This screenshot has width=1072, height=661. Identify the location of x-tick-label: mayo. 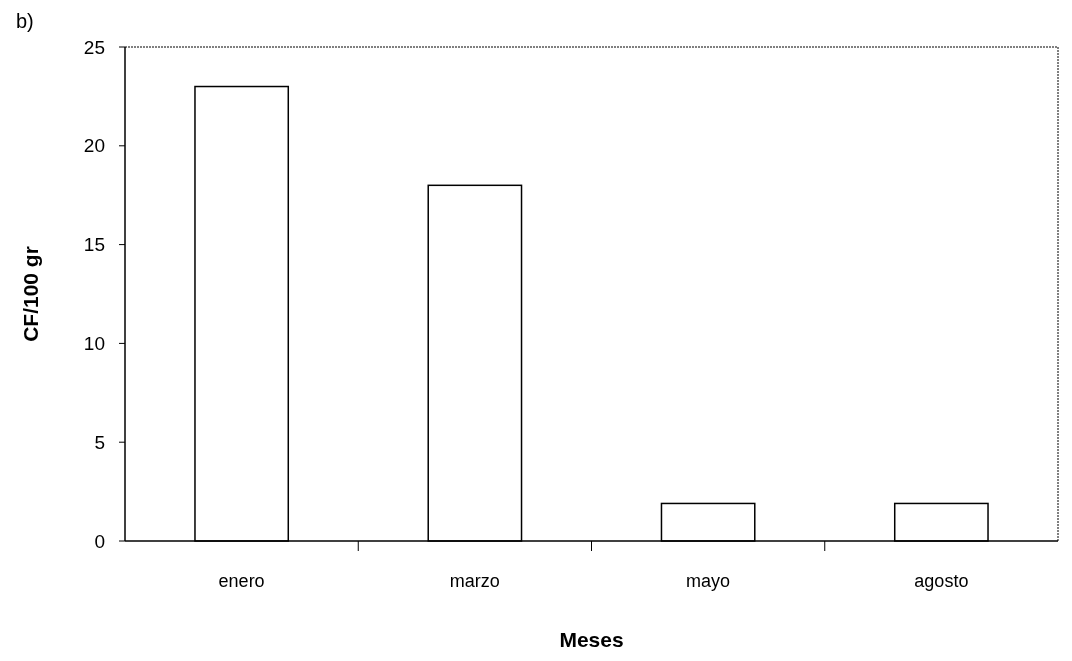
(708, 581).